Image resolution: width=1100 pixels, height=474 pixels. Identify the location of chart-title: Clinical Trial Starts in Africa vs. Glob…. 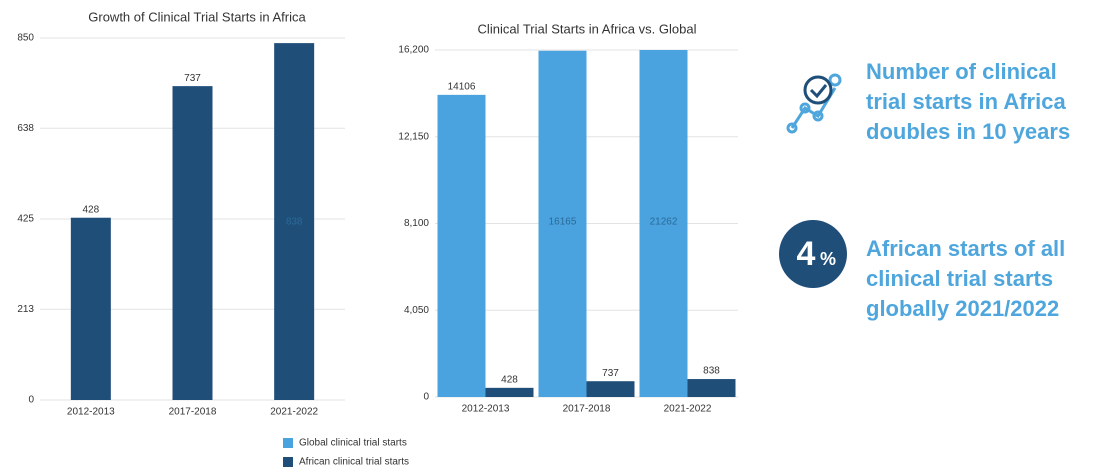
(587, 28).